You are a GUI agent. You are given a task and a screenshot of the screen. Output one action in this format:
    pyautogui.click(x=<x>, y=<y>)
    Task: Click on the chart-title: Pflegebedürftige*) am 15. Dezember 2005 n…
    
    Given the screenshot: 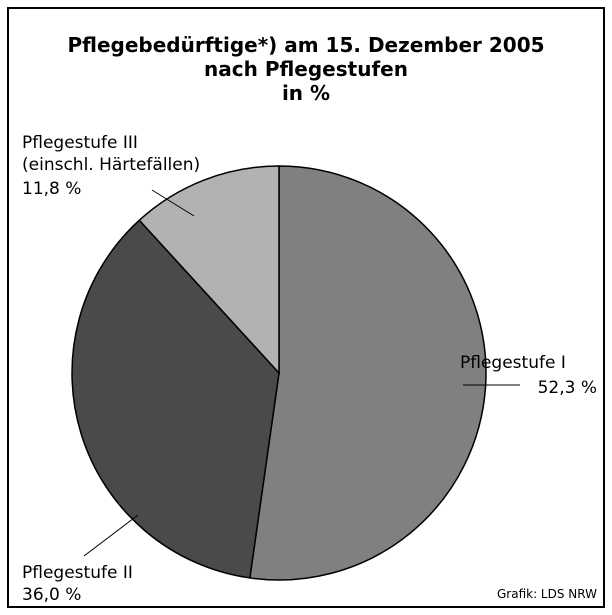 What is the action you would take?
    pyautogui.click(x=305, y=69)
    